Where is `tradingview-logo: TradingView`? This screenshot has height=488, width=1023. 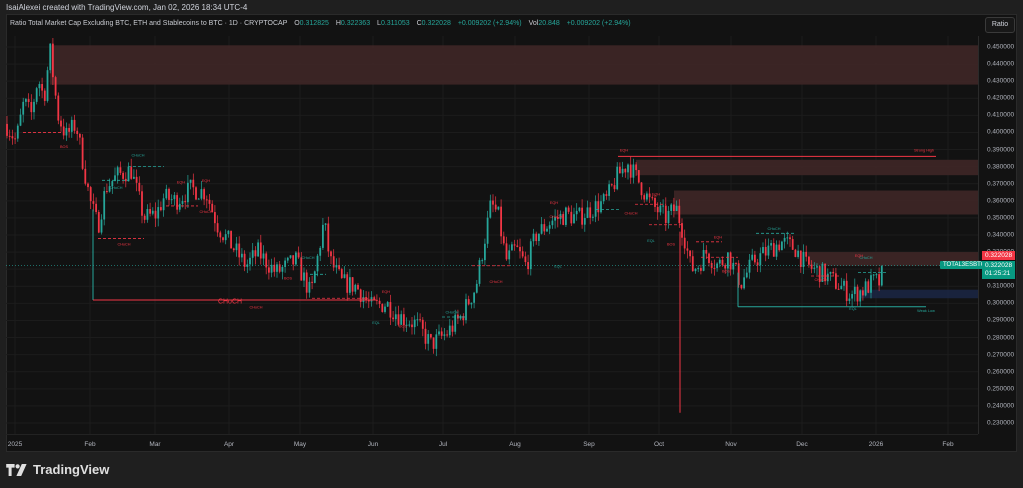 tradingview-logo: TradingView is located at coordinates (57, 469).